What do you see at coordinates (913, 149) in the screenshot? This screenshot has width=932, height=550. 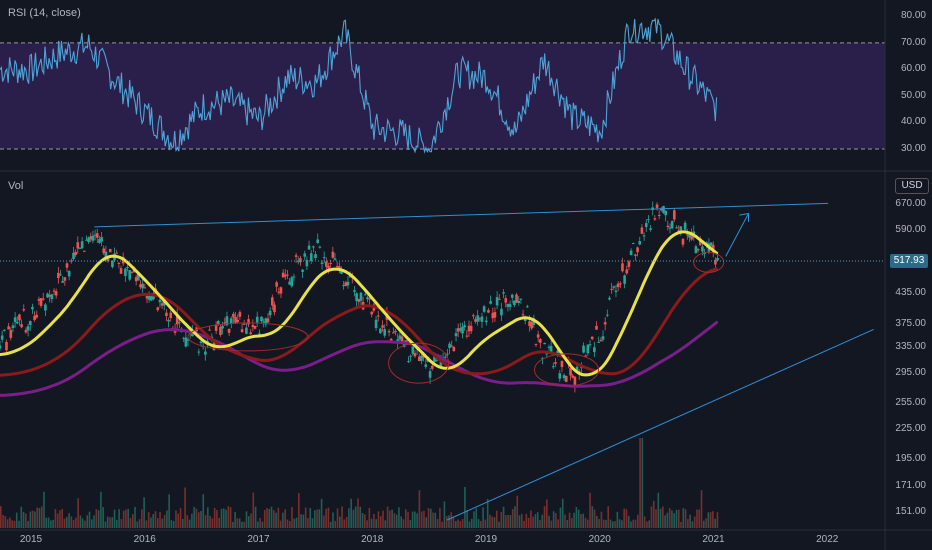 I see `rsi-tick-label: 30.00` at bounding box center [913, 149].